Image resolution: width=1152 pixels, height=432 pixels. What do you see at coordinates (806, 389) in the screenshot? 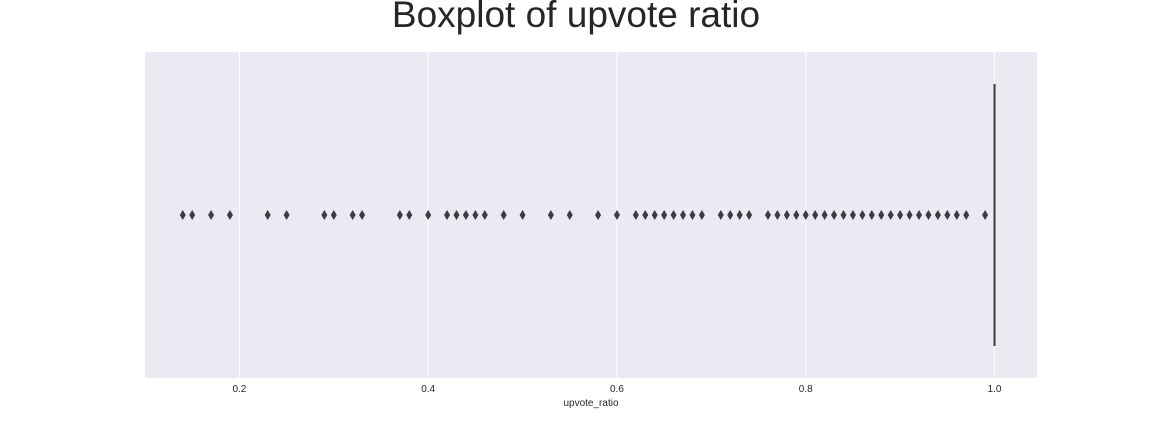
I see `x-tick-label: 0.8` at bounding box center [806, 389].